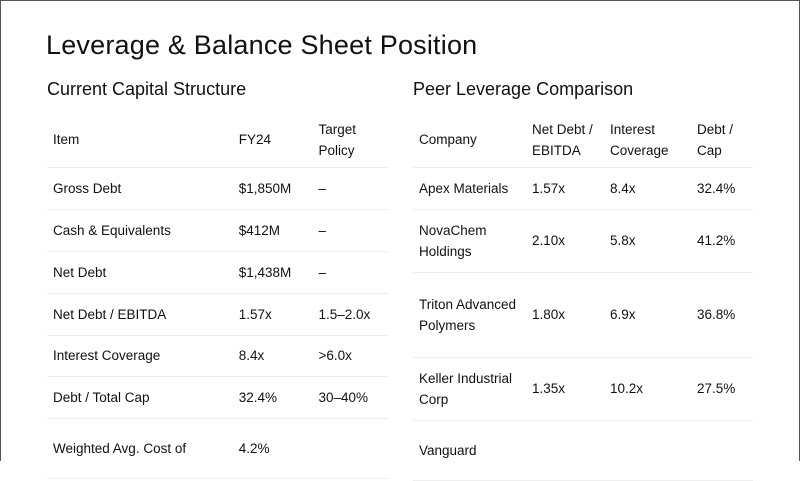 The image size is (800, 481). Describe the element at coordinates (335, 355) in the screenshot. I see `cell-target: >6.0x` at that location.